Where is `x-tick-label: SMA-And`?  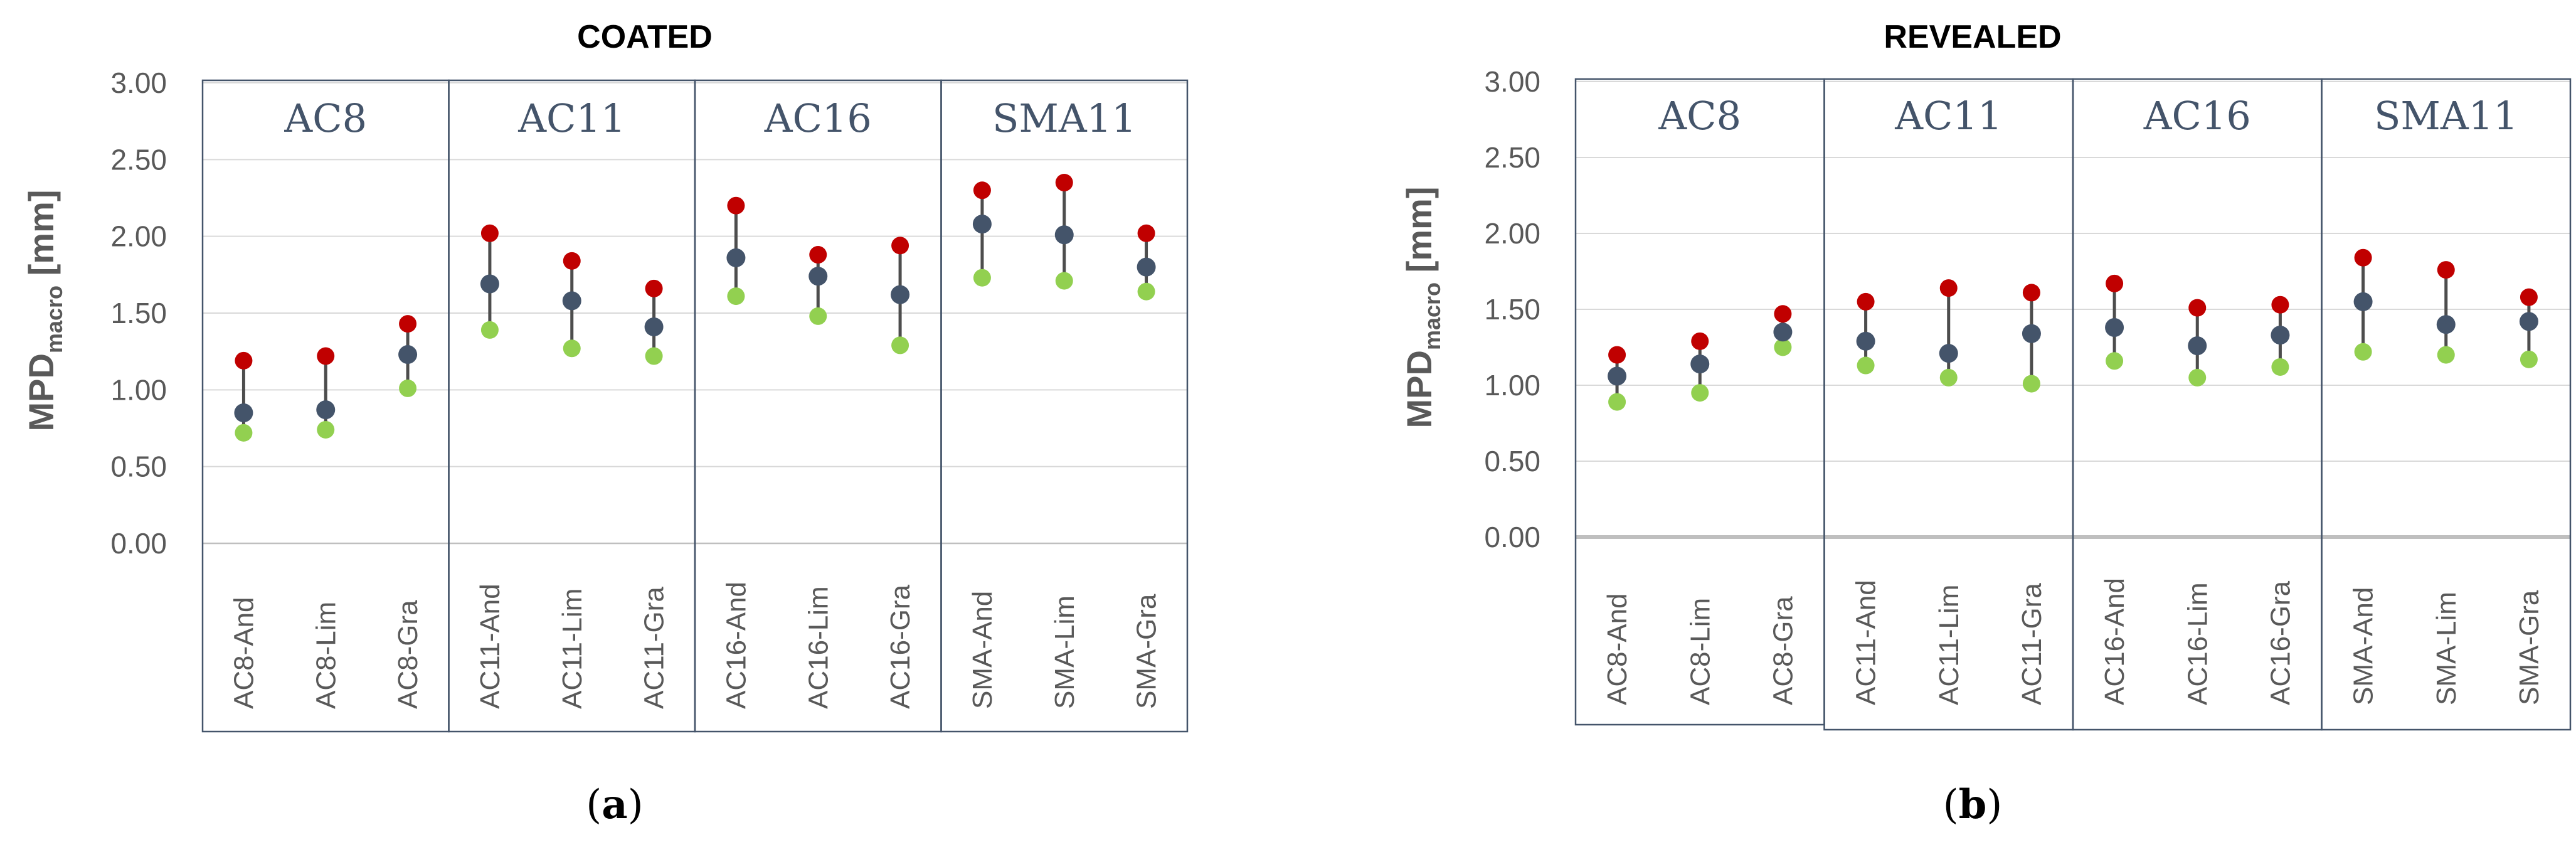
x-tick-label: SMA-And is located at coordinates (2363, 646).